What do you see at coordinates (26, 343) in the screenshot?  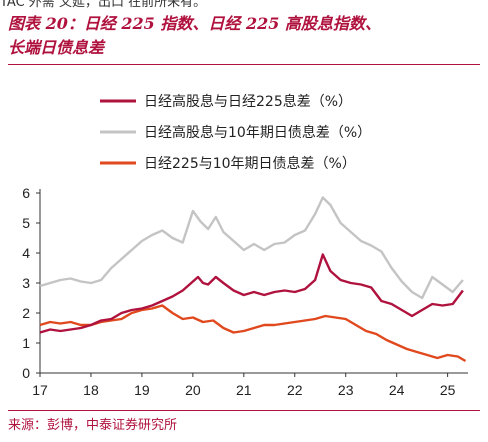 I see `y-tick-label: 1` at bounding box center [26, 343].